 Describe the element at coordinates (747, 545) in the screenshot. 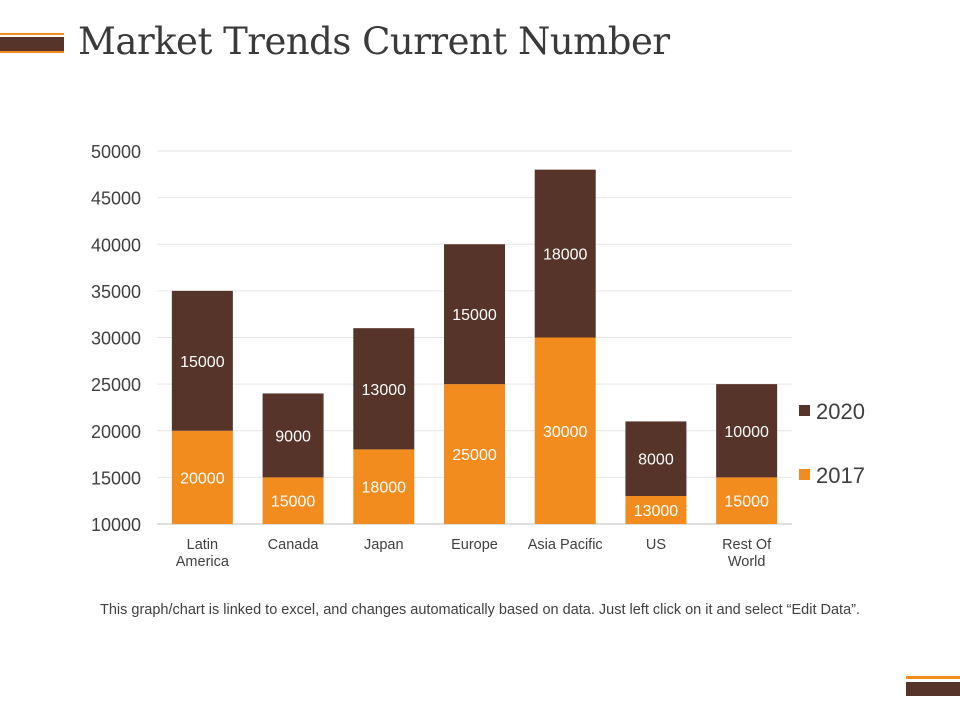

I see `x-tick-label: Rest Of` at that location.